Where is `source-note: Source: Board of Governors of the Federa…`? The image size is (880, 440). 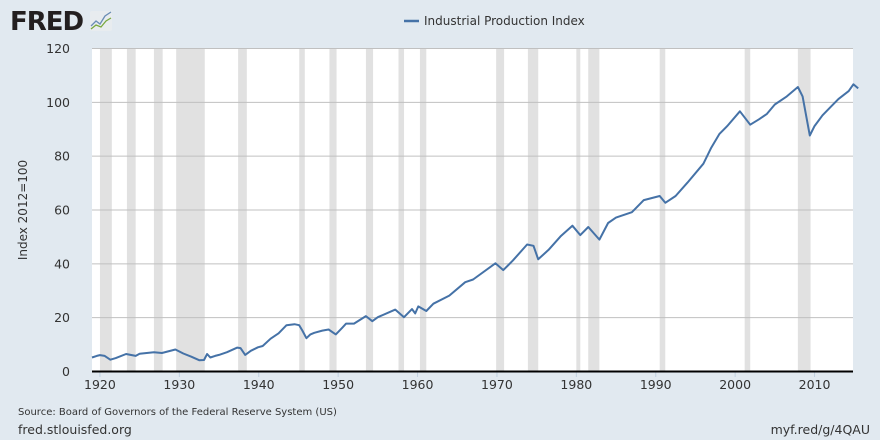
source-note: Source: Board of Governors of the Federa… is located at coordinates (177, 412).